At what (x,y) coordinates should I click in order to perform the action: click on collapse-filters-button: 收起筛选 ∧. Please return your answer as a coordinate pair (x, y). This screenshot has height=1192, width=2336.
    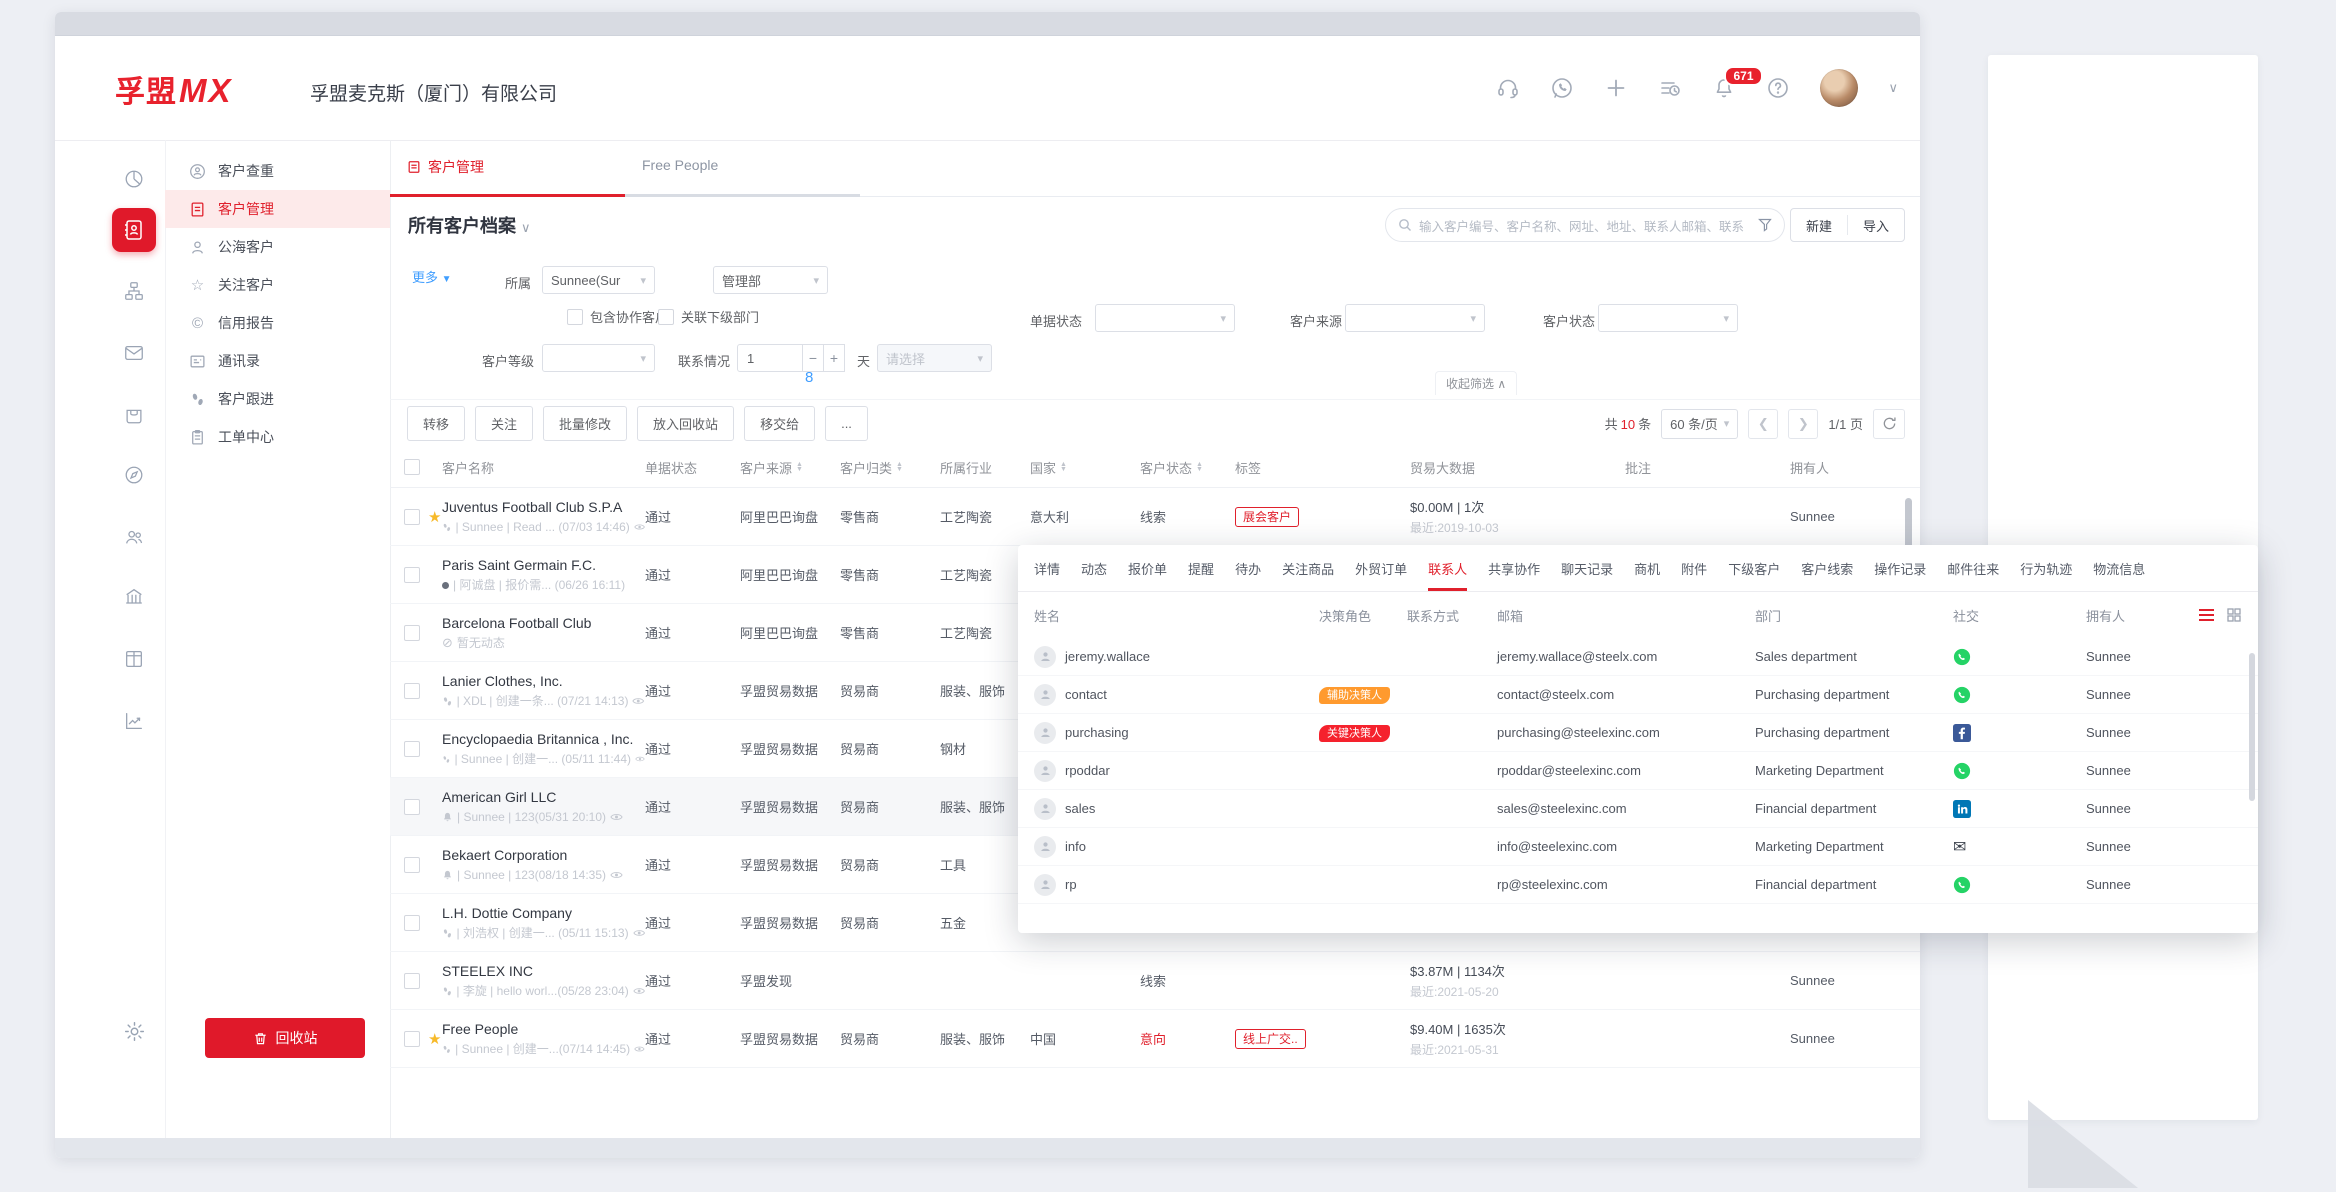
    Looking at the image, I should click on (1476, 383).